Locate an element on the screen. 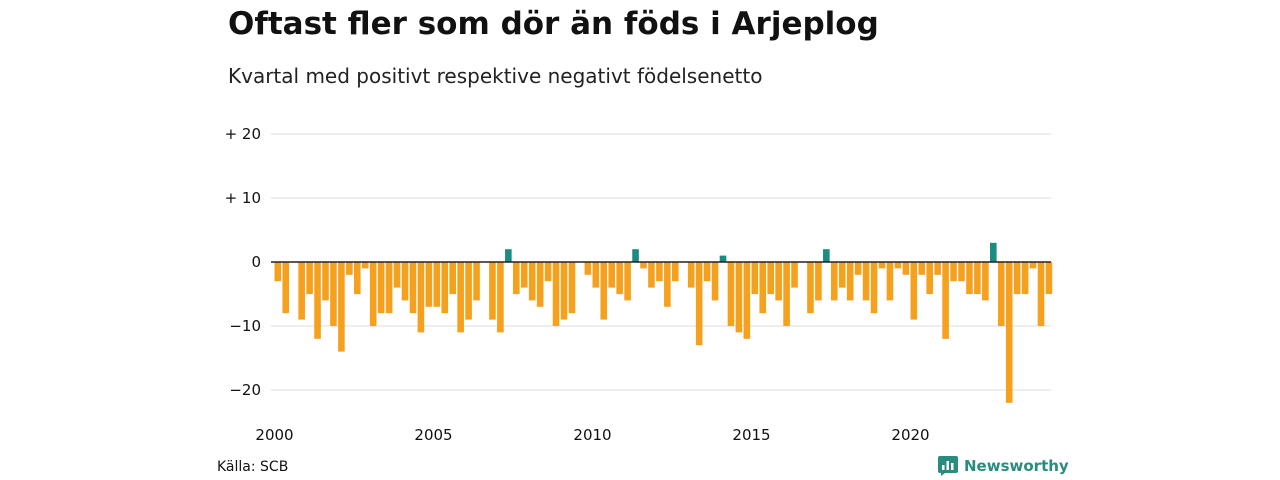  x-tick-label: 2020 is located at coordinates (910, 435).